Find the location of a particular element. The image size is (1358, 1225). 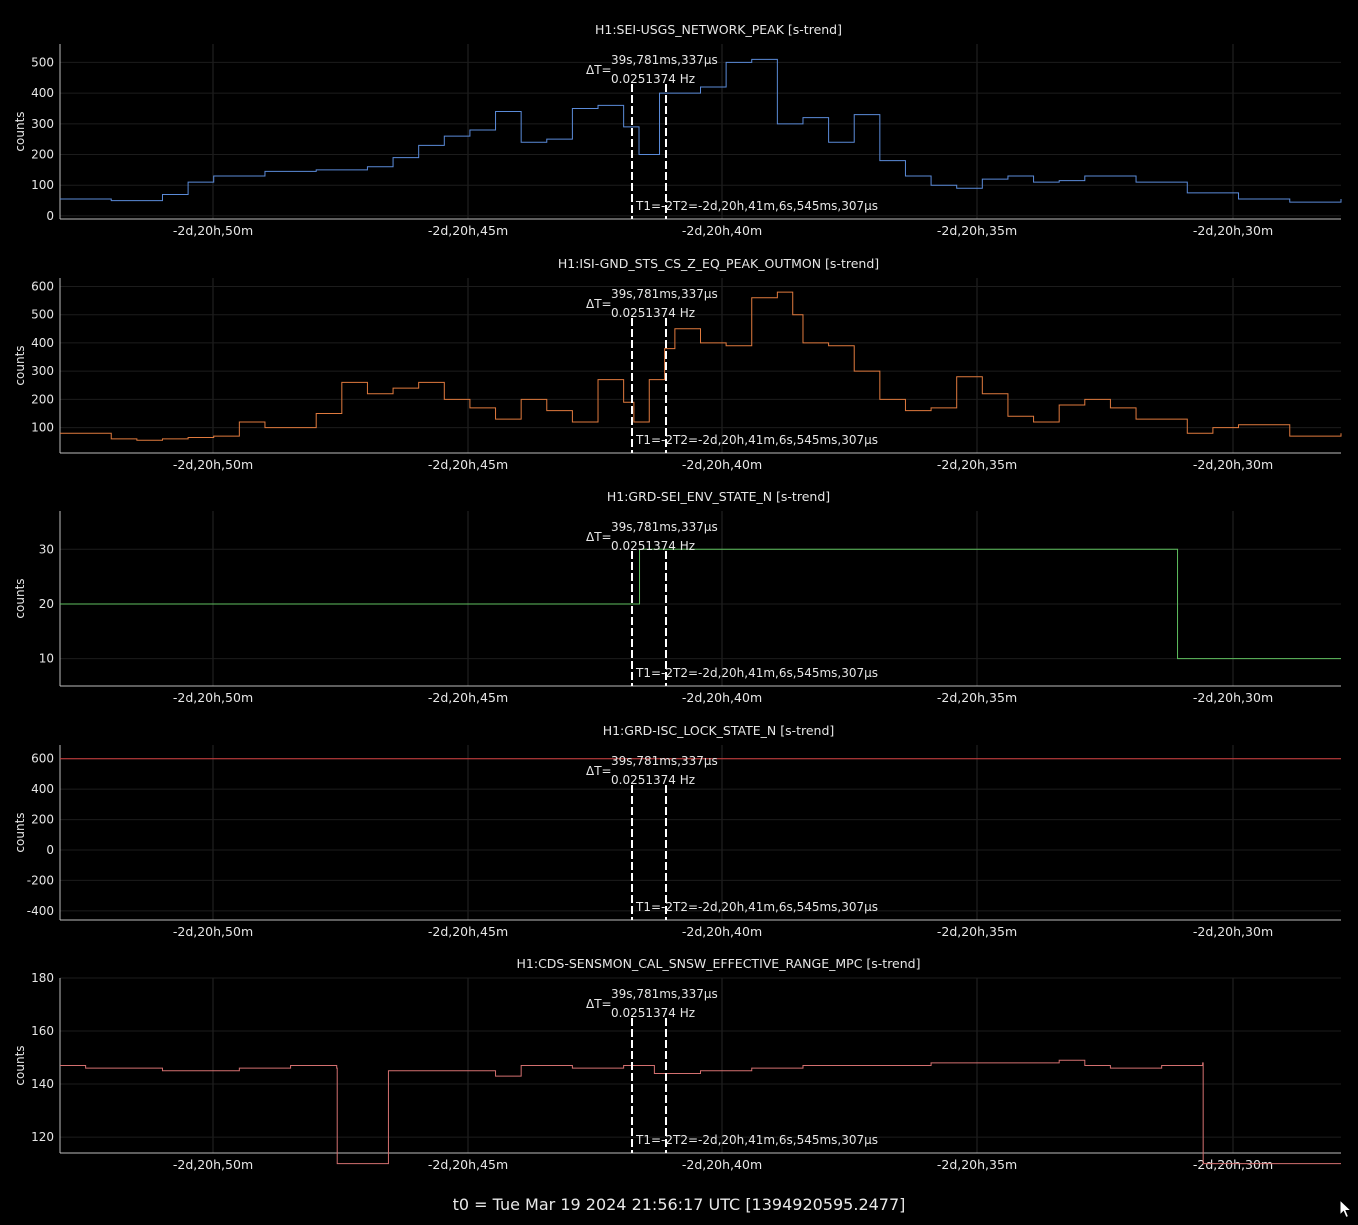

chart-title: H1:SEI-USGS_NETWORK_PEAK [s-trend] is located at coordinates (718, 29).